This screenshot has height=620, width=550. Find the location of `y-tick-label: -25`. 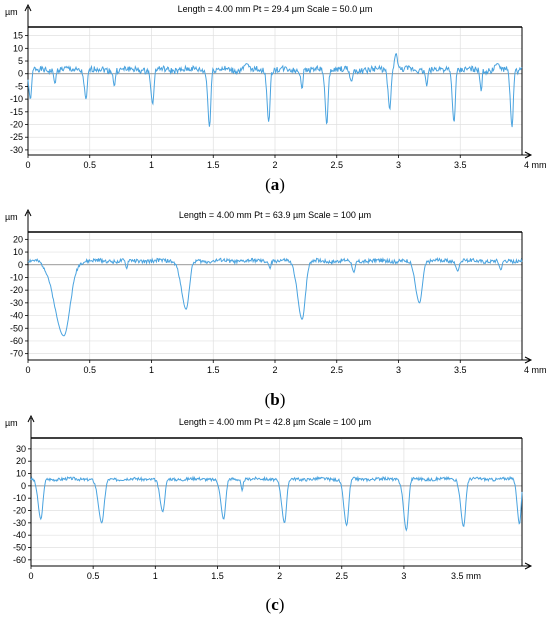

y-tick-label: -25 is located at coordinates (16, 137).